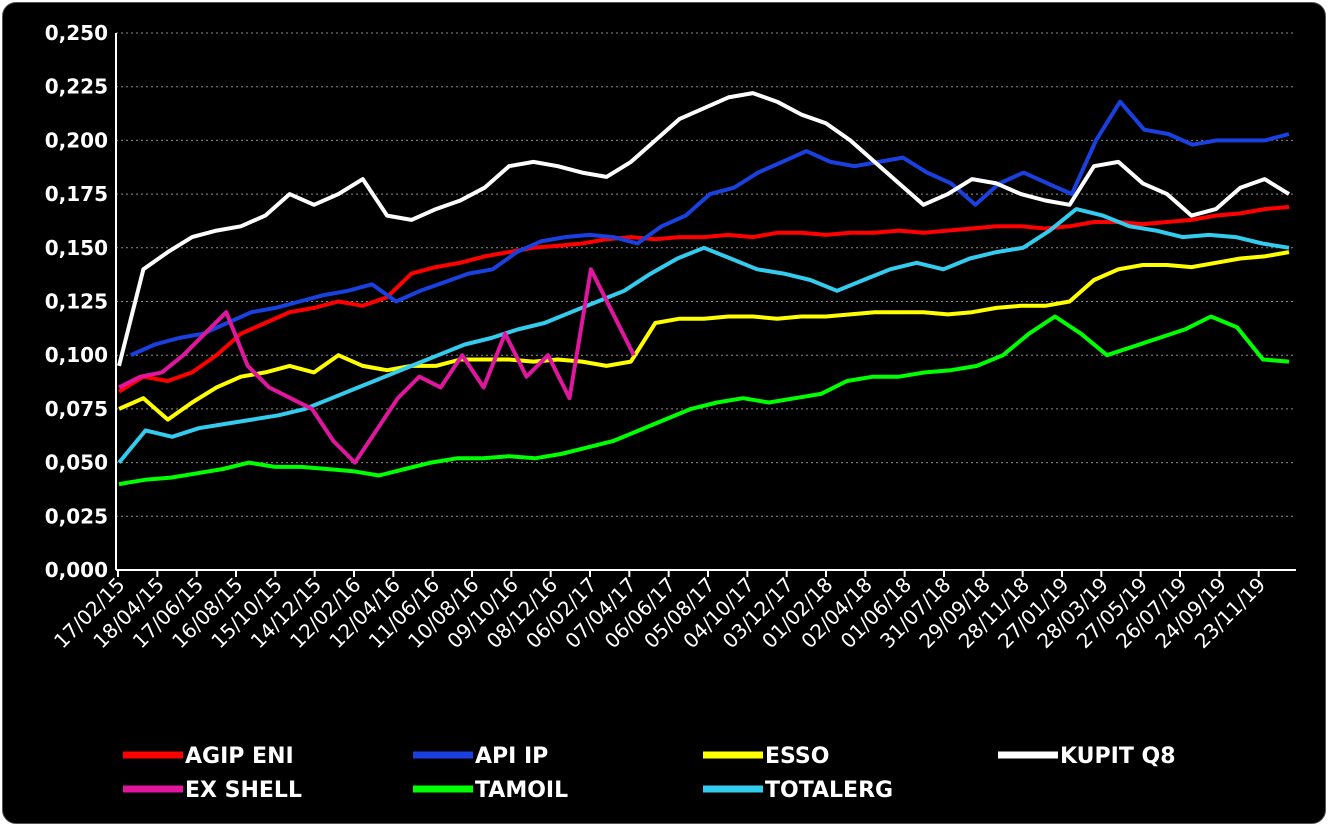 The image size is (1329, 826). I want to click on y-tick-label: 0,100, so click(76, 355).